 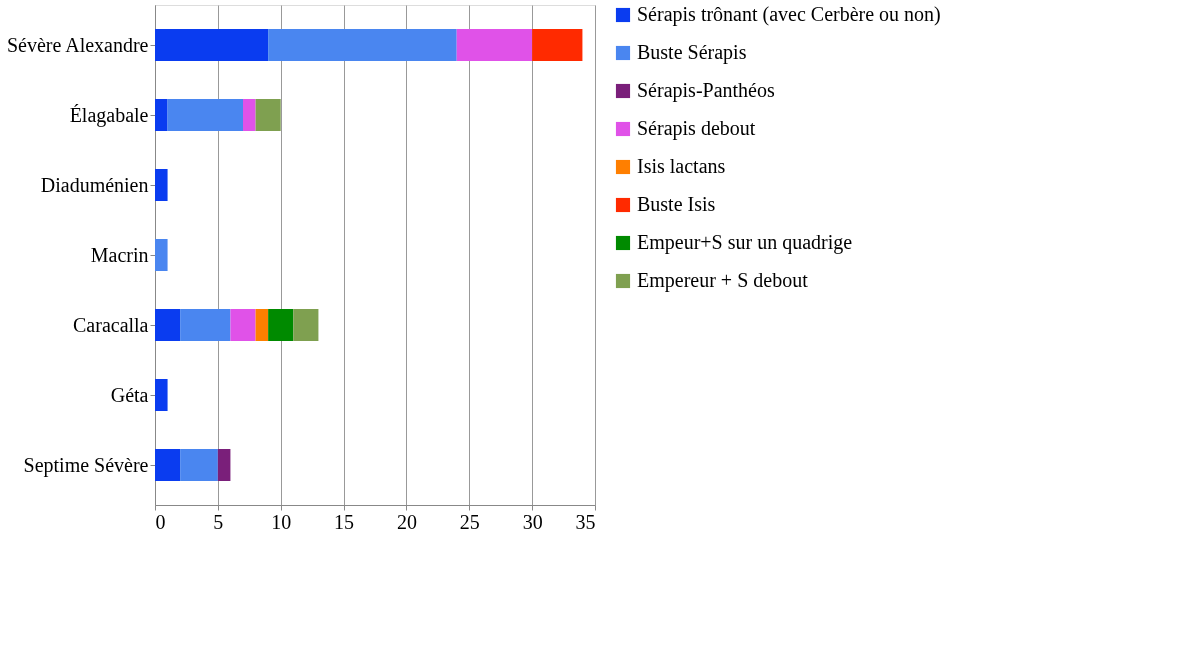 I want to click on y-tick-label: Caracalla, so click(x=111, y=324).